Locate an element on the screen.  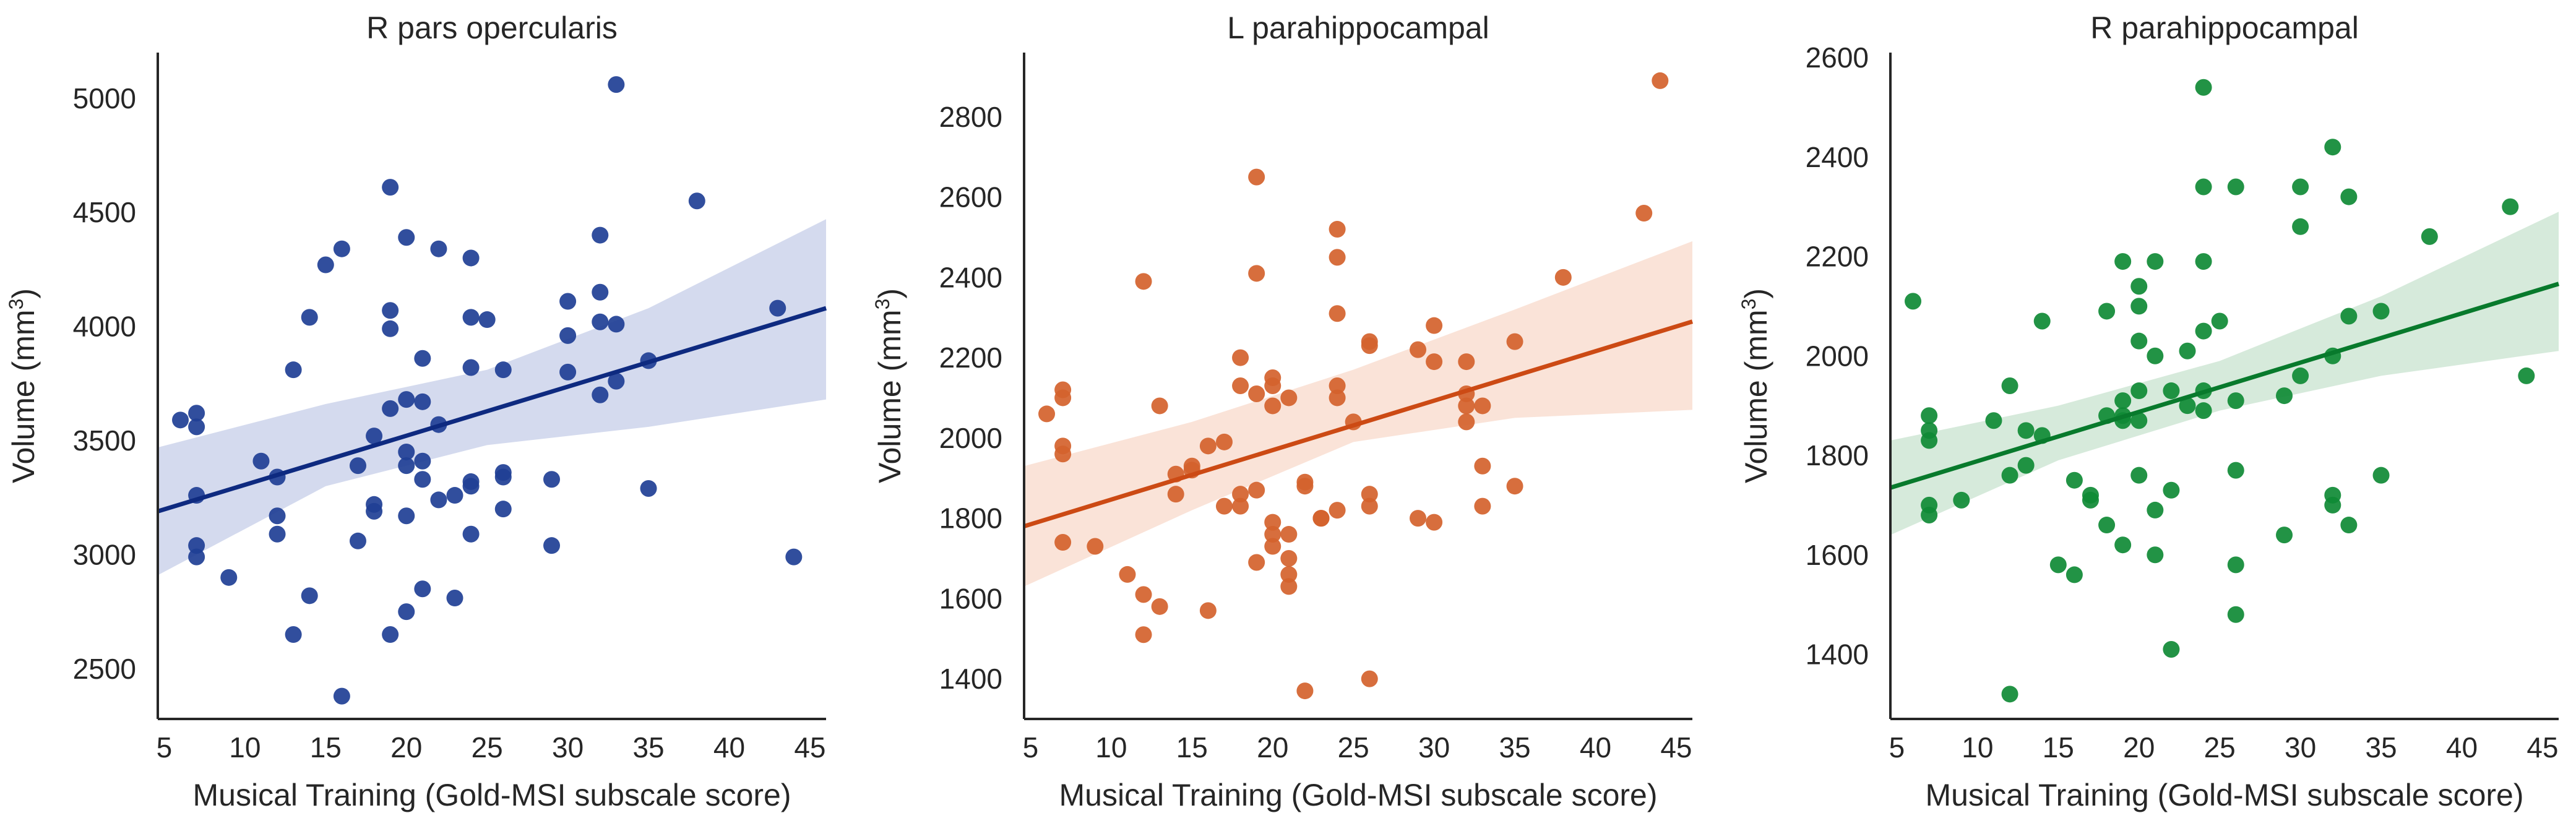
y-tick-label: 2000 is located at coordinates (1837, 356).